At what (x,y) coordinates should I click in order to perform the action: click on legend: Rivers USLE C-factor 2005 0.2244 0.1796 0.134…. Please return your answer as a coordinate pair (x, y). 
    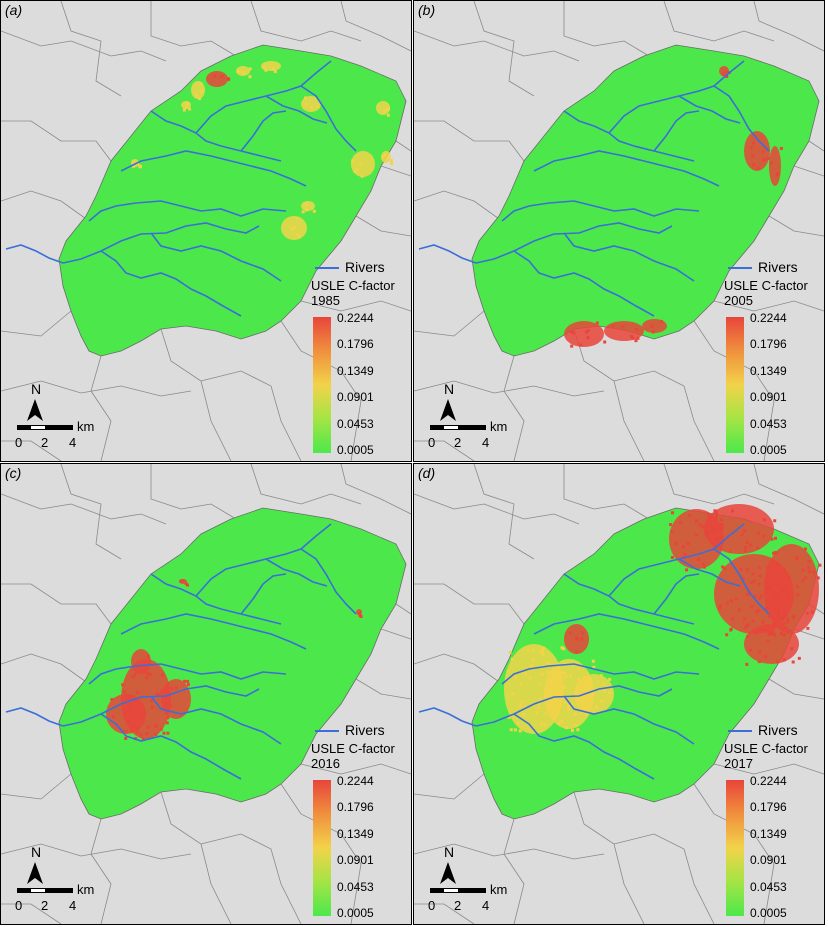
    Looking at the image, I should click on (769, 359).